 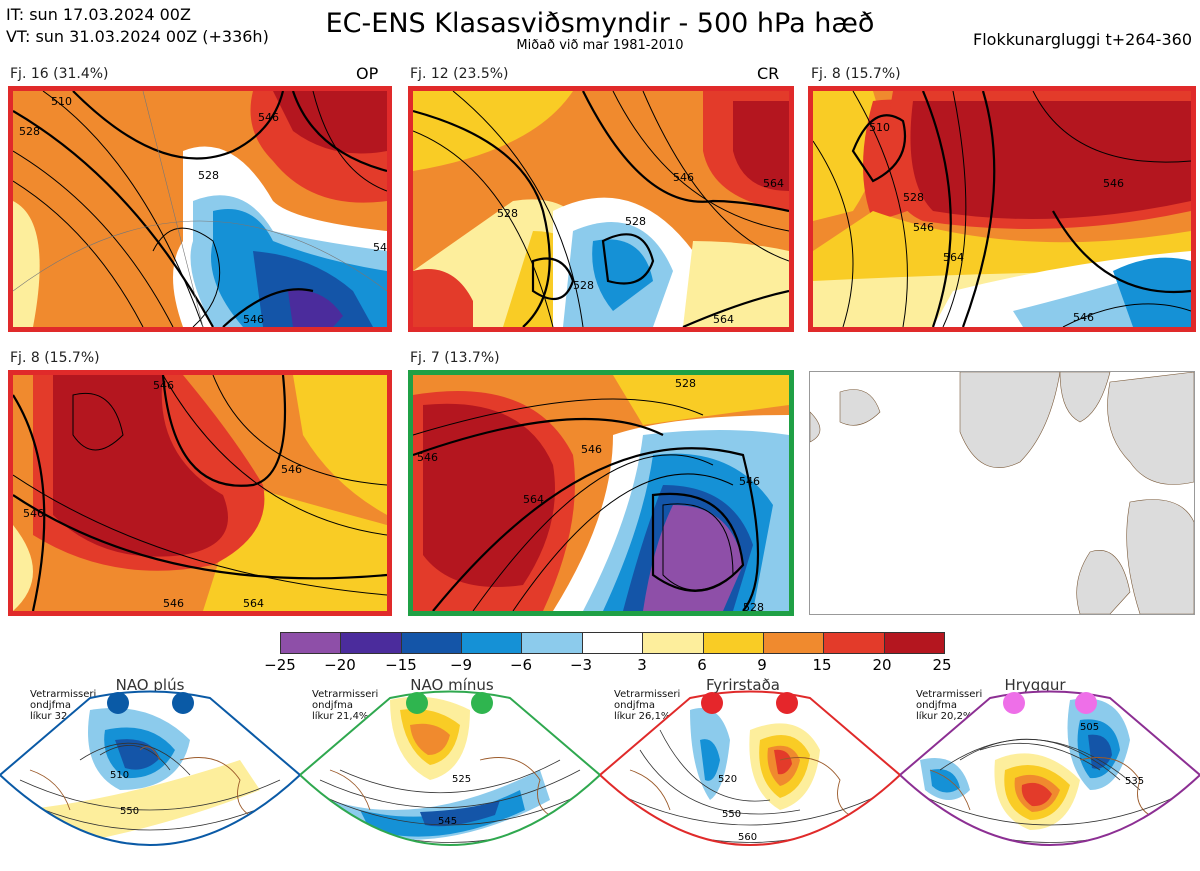 I want to click on valid-time: VT: sun 31.03.2024 00Z (+336h), so click(x=137, y=36).